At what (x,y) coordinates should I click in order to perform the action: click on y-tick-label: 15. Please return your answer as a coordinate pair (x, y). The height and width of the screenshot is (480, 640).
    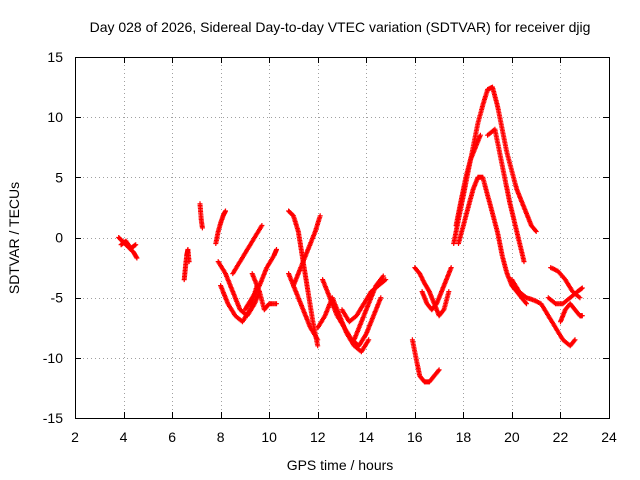
    Looking at the image, I should click on (55, 57).